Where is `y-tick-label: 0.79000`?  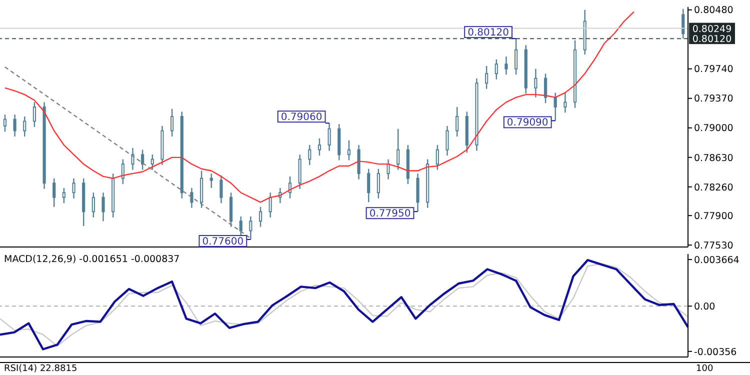 y-tick-label: 0.79000 is located at coordinates (714, 128).